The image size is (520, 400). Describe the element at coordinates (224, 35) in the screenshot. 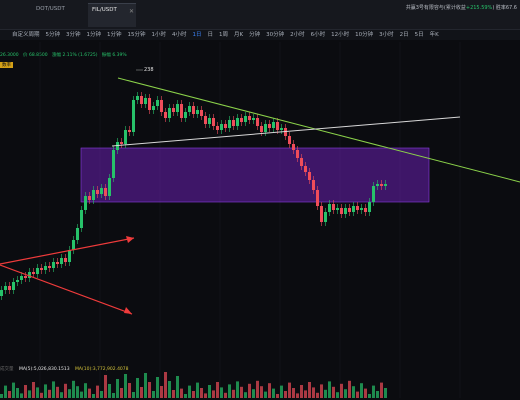

I see `interval-item: 1周` at that location.